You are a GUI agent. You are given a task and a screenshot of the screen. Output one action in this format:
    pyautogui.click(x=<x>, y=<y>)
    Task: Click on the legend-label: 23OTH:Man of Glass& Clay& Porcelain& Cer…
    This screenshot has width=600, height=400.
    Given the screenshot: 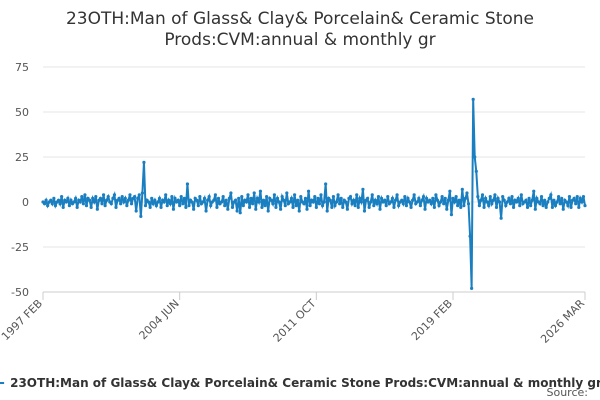 What is the action you would take?
    pyautogui.click(x=305, y=383)
    